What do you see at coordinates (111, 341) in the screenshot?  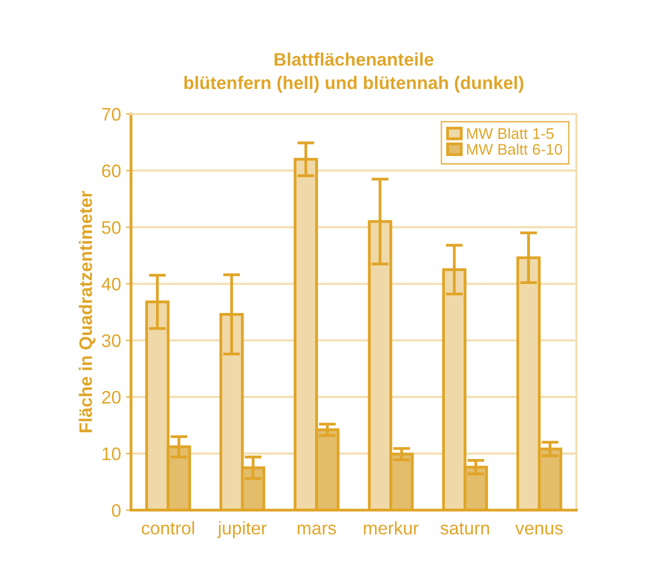 I see `y-tick-label: 30` at bounding box center [111, 341].